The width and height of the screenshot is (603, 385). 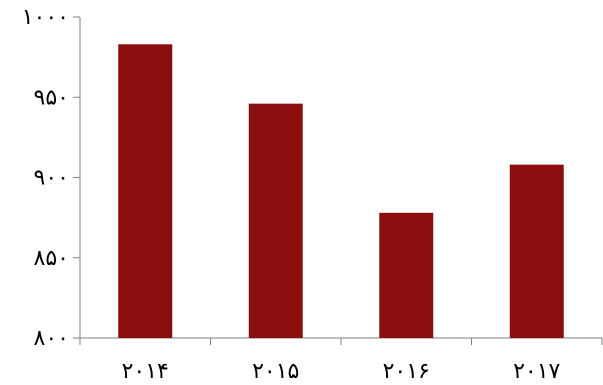 I want to click on x-tick-label: ۲۰۱۴, so click(x=145, y=371).